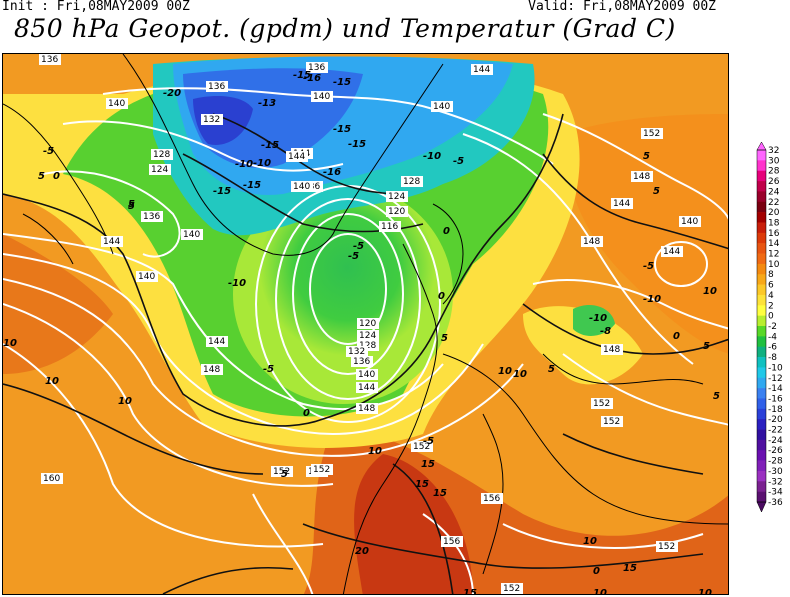  Describe the element at coordinates (774, 244) in the screenshot. I see `colorbar-tick-label: 14` at that location.